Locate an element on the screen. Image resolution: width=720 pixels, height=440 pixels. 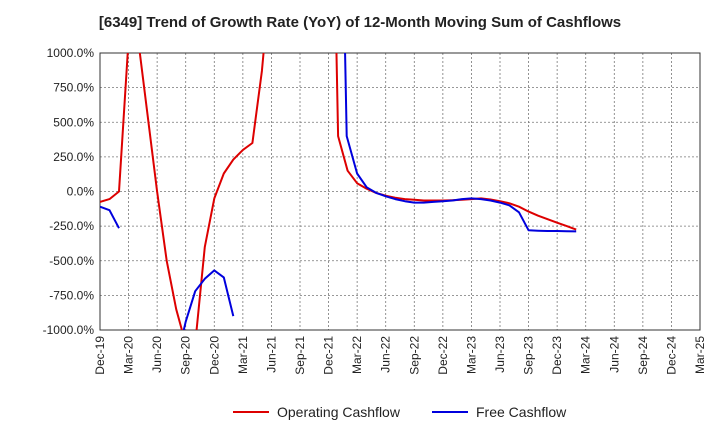
y-tick-label: 750.0% is located at coordinates (73, 88).